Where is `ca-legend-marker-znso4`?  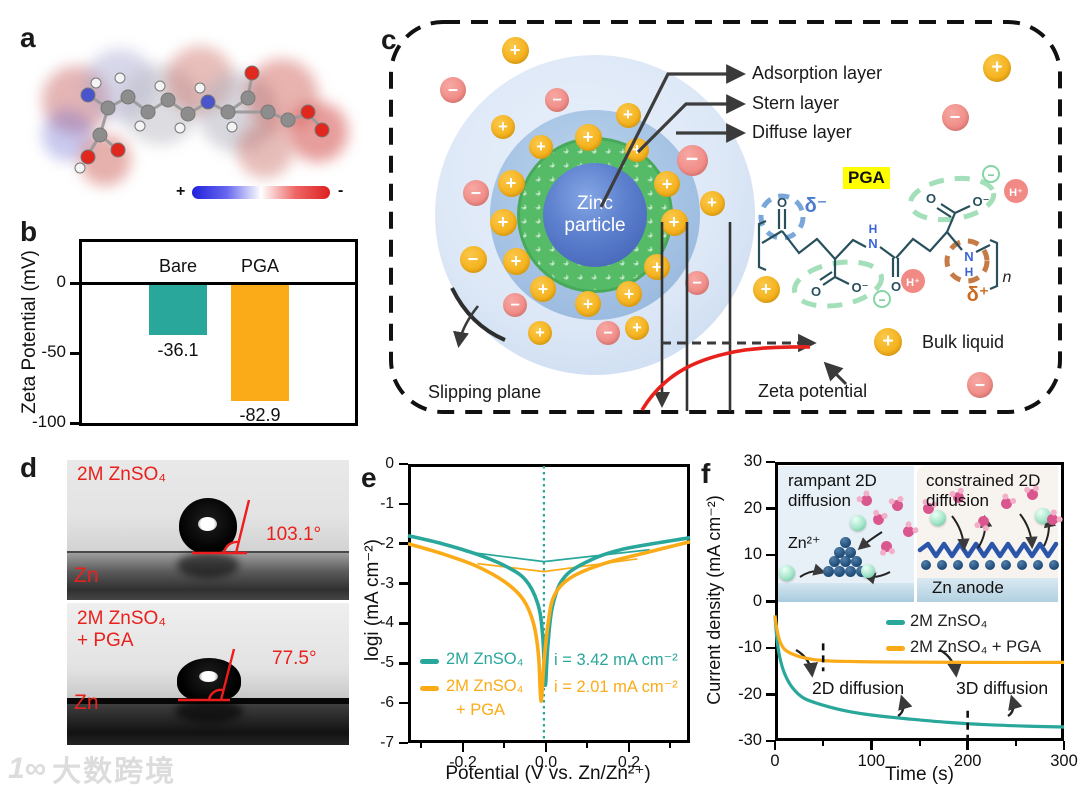
ca-legend-marker-znso4 is located at coordinates (895, 622).